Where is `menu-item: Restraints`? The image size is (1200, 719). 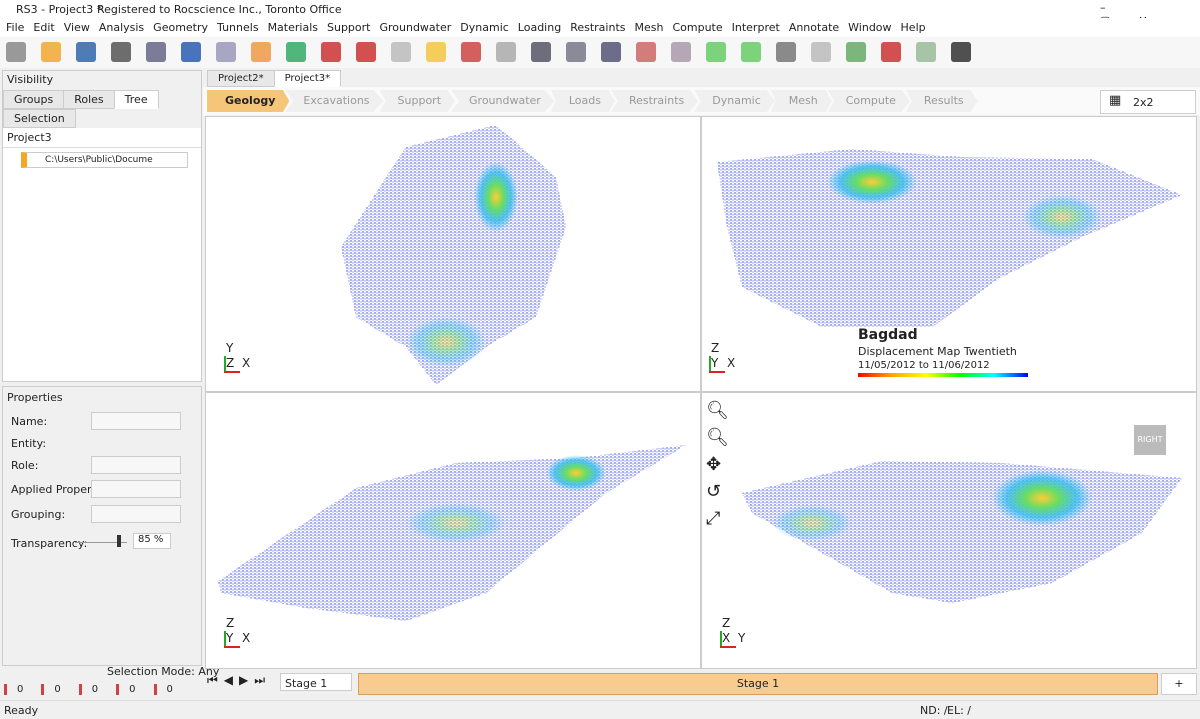
menu-item: Restraints is located at coordinates (598, 27).